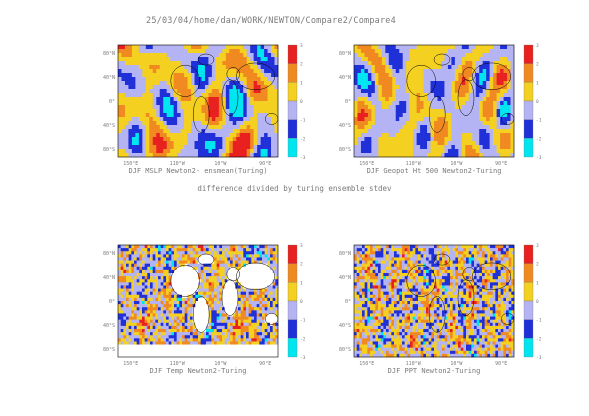 The height and width of the screenshot is (416, 589). Describe the element at coordinates (414, 164) in the screenshot. I see `x-tick-label: 110°W` at that location.